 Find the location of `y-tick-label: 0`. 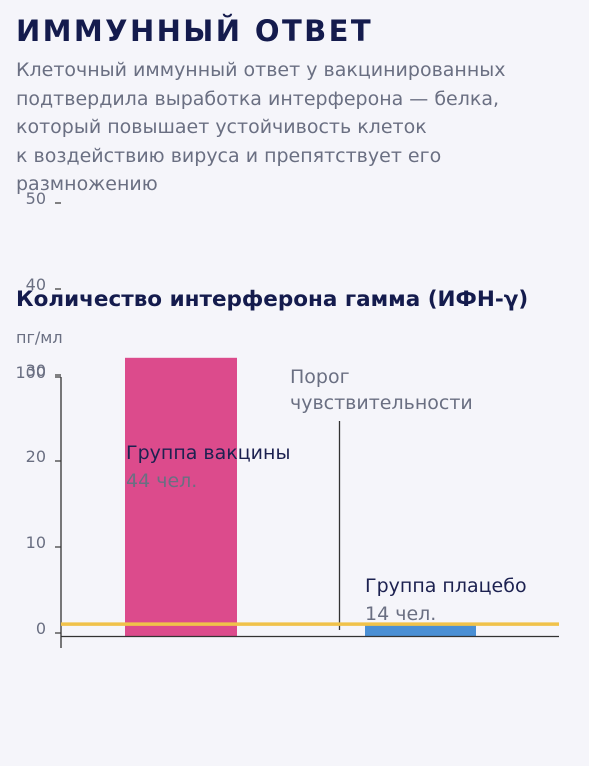

y-tick-label: 0 is located at coordinates (41, 628).